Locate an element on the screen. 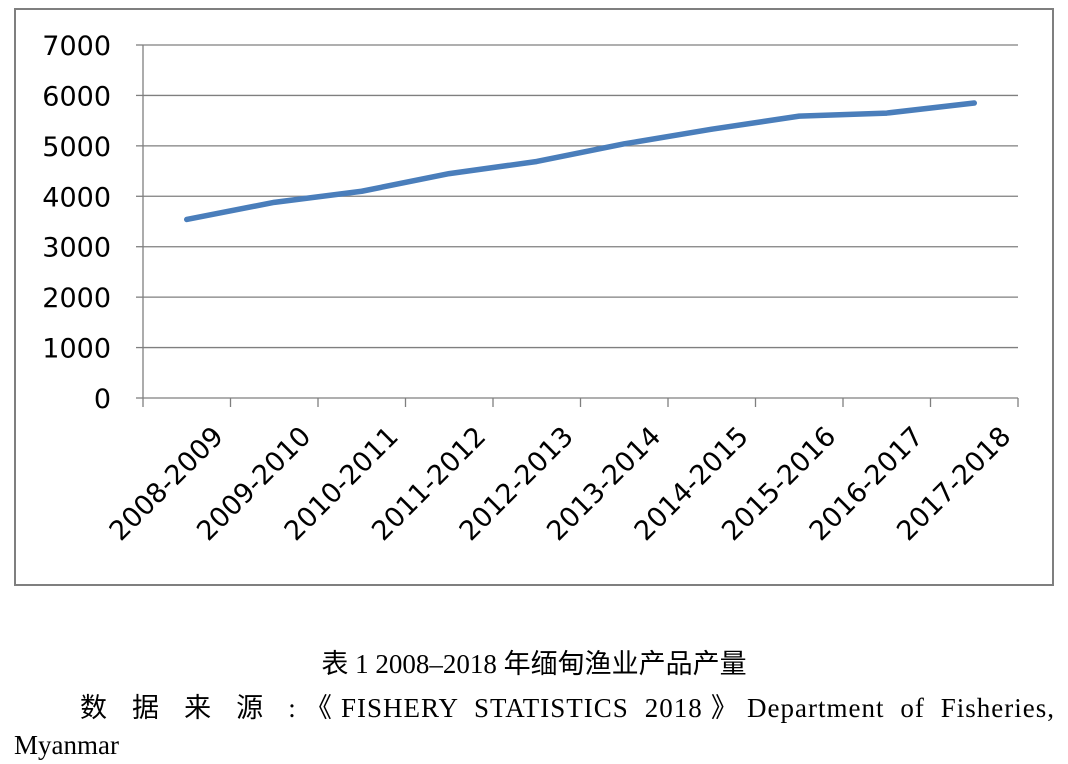 Image resolution: width=1068 pixels, height=764 pixels. y-tick-label: 4000 is located at coordinates (76, 197).